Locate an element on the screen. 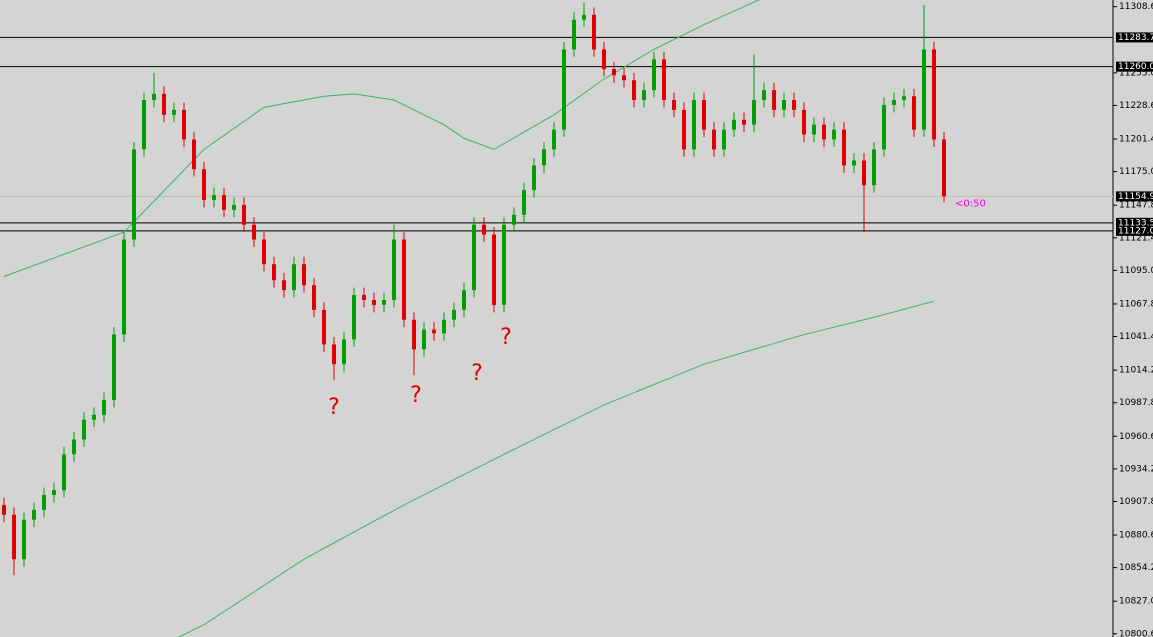  y-tick-label: 11095.00 is located at coordinates (1136, 271).